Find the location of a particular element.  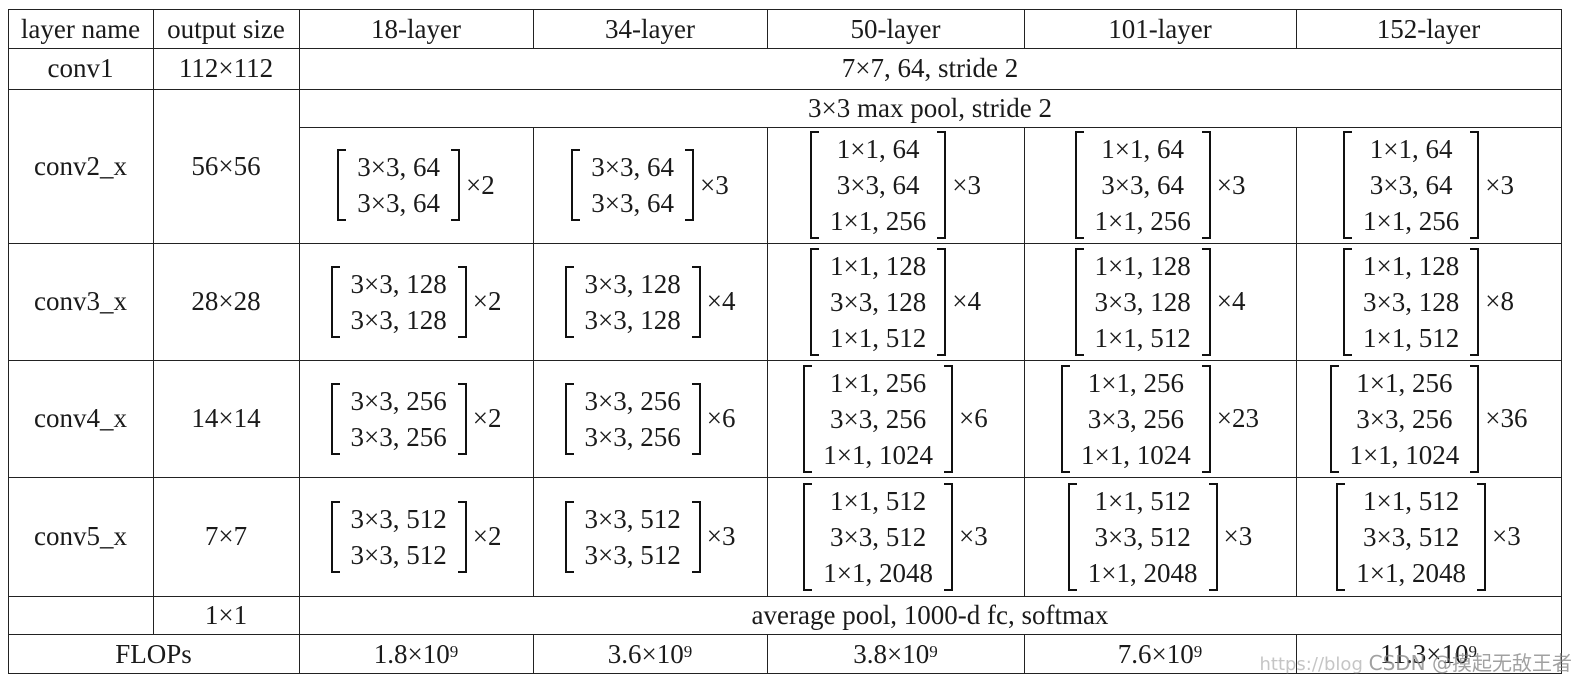

rule-col5-mid is located at coordinates (1024, 362).